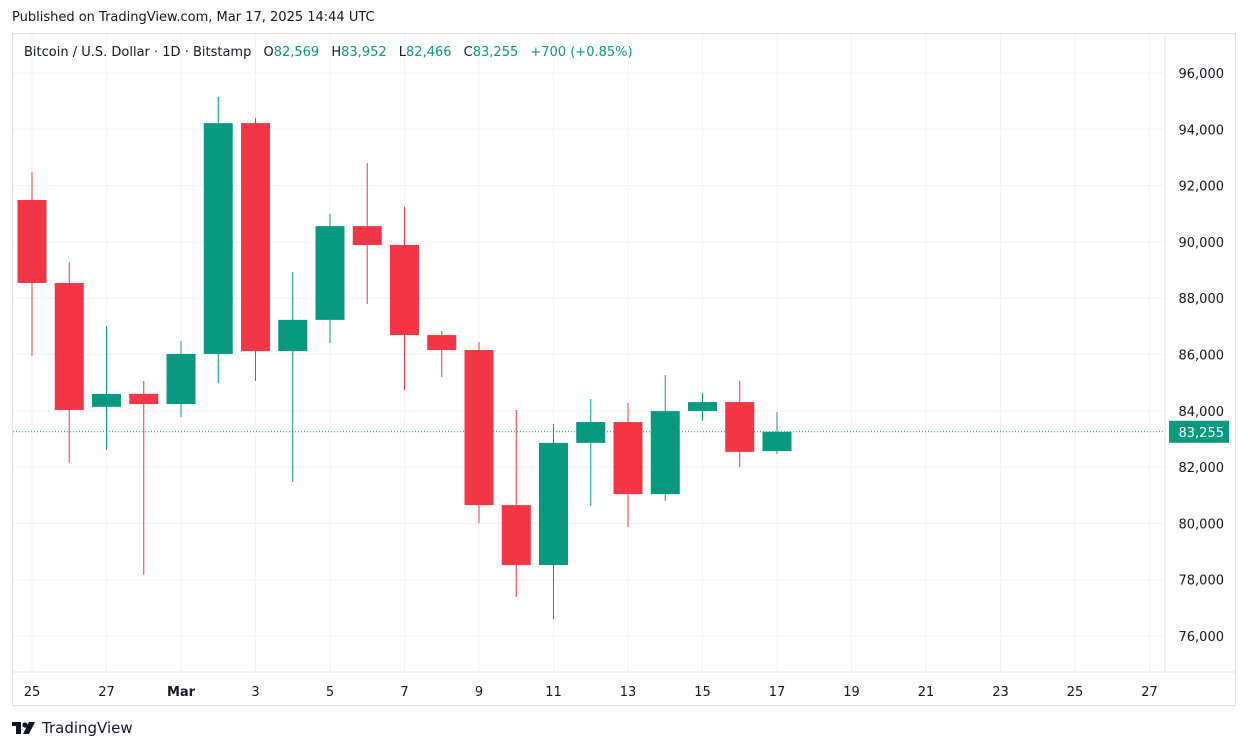 The image size is (1248, 751). Describe the element at coordinates (553, 692) in the screenshot. I see `x-tick-label: 11` at that location.